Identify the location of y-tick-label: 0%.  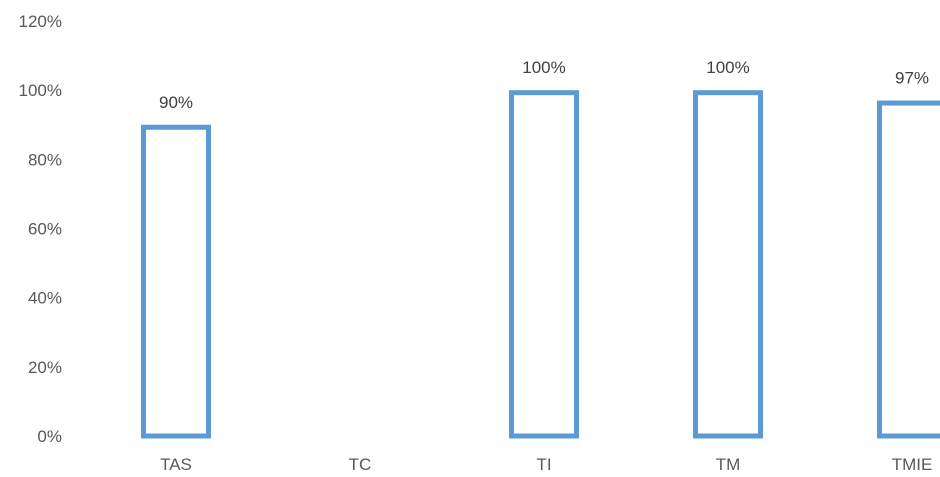
(49, 436).